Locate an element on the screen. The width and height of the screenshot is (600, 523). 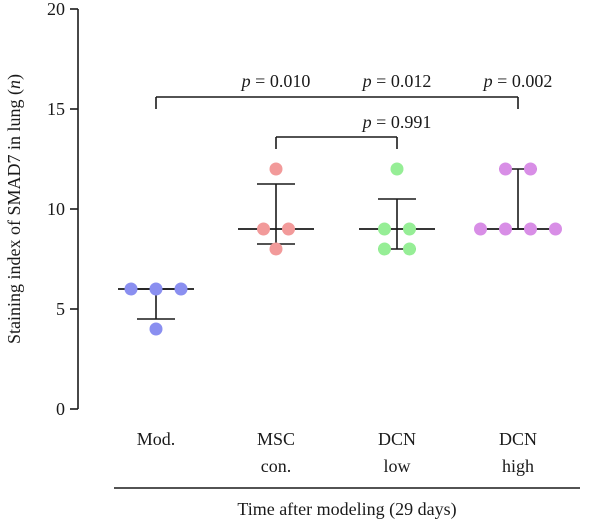
x-axis-label: Time after modeling (29 days) is located at coordinates (346, 509).